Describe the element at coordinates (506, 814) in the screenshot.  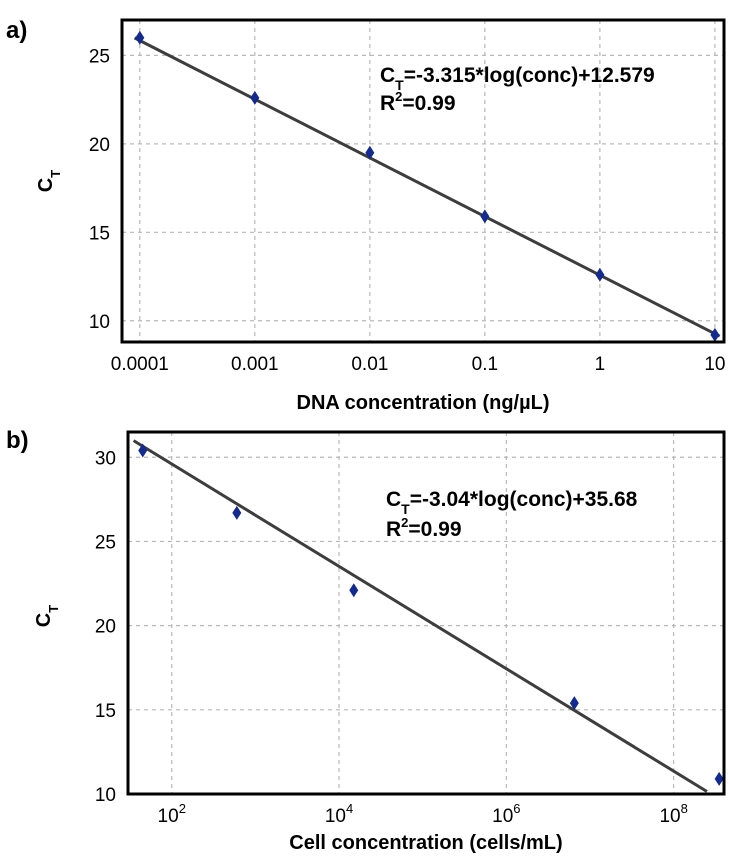
I see `panel-b-x-tick-label: 10⁶` at that location.